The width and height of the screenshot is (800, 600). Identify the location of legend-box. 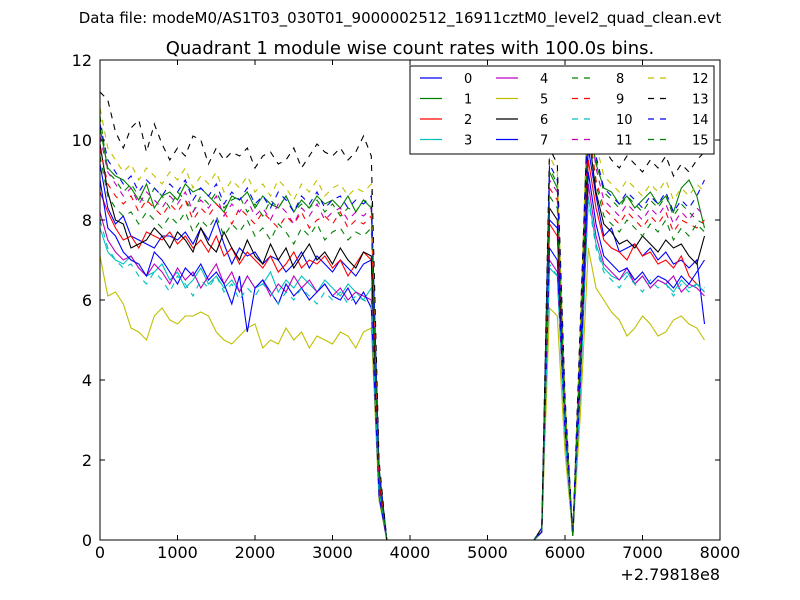
(562, 110).